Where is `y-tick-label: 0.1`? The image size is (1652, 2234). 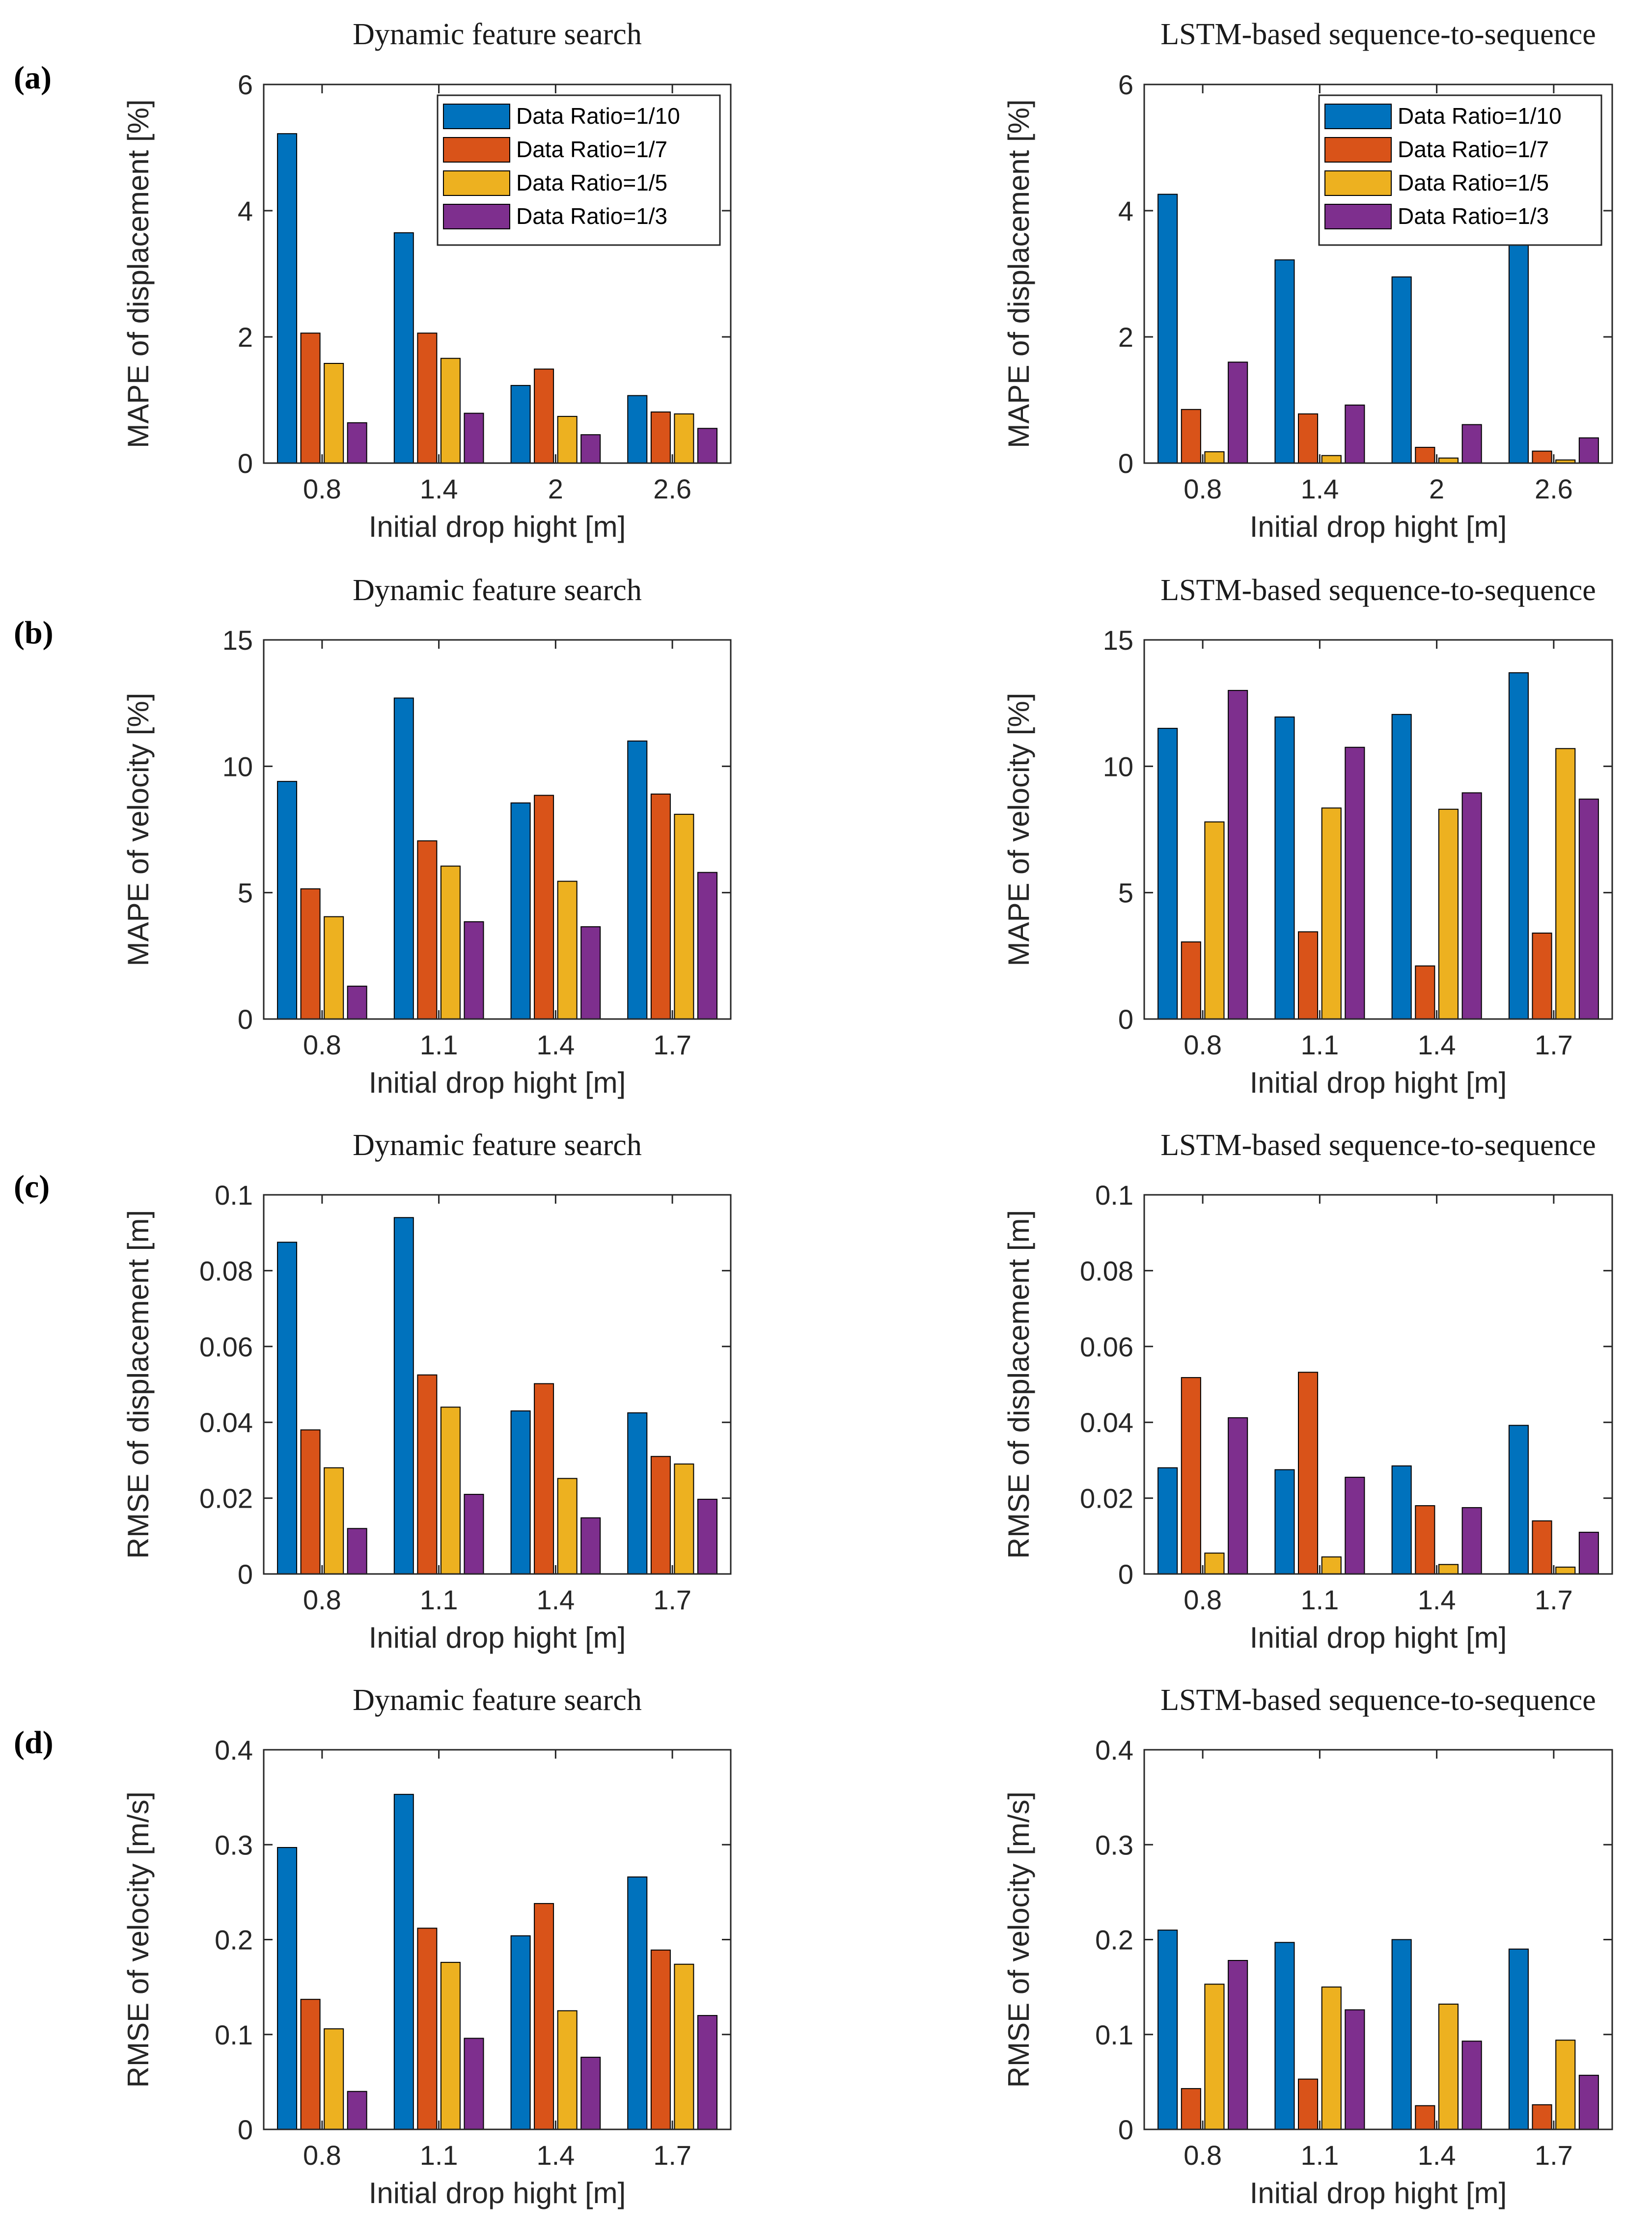
y-tick-label: 0.1 is located at coordinates (1114, 2035).